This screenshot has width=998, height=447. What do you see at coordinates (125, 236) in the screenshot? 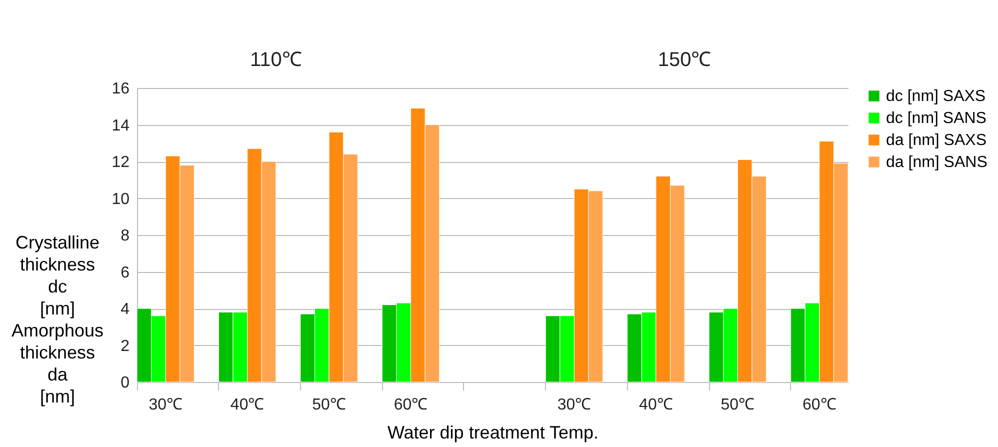
I see `y-tick-label: 8` at bounding box center [125, 236].